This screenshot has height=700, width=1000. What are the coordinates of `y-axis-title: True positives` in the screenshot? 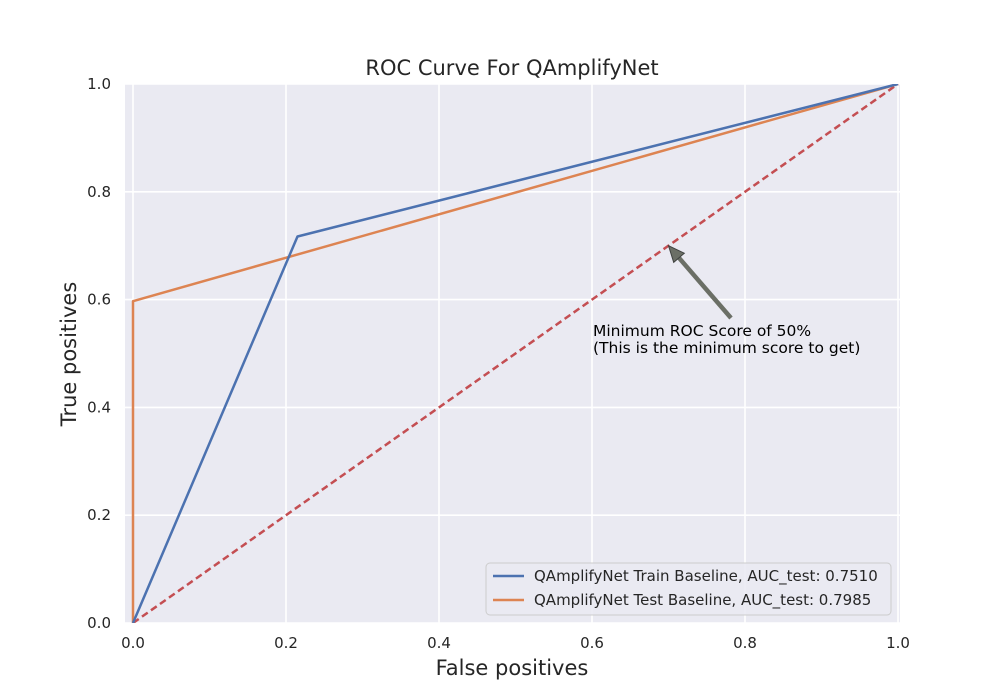 It's located at (69, 355).